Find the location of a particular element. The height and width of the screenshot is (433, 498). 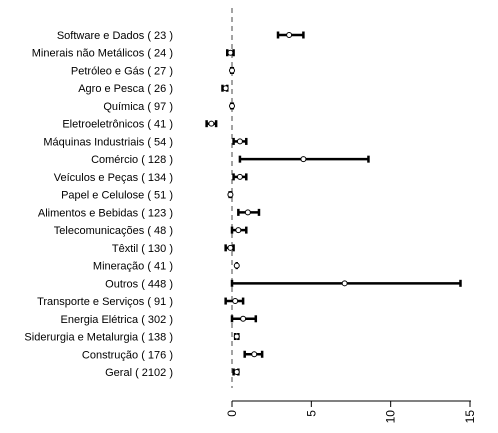

category-label: Geral ( 2102 ) is located at coordinates (139, 373).